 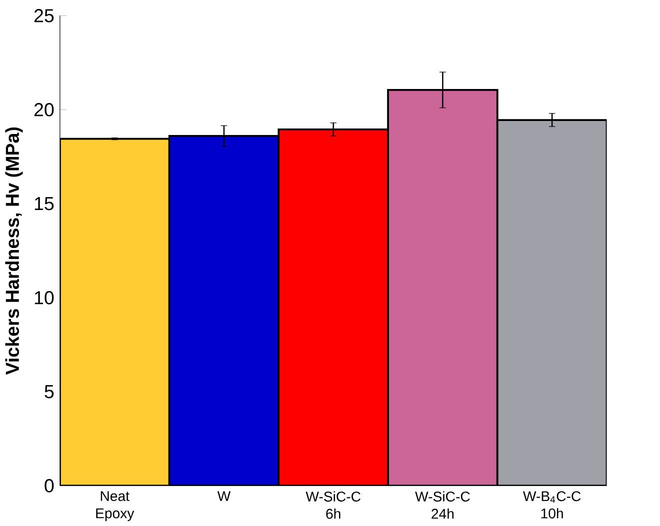 I want to click on y-tick-label: 0, so click(x=49, y=485).